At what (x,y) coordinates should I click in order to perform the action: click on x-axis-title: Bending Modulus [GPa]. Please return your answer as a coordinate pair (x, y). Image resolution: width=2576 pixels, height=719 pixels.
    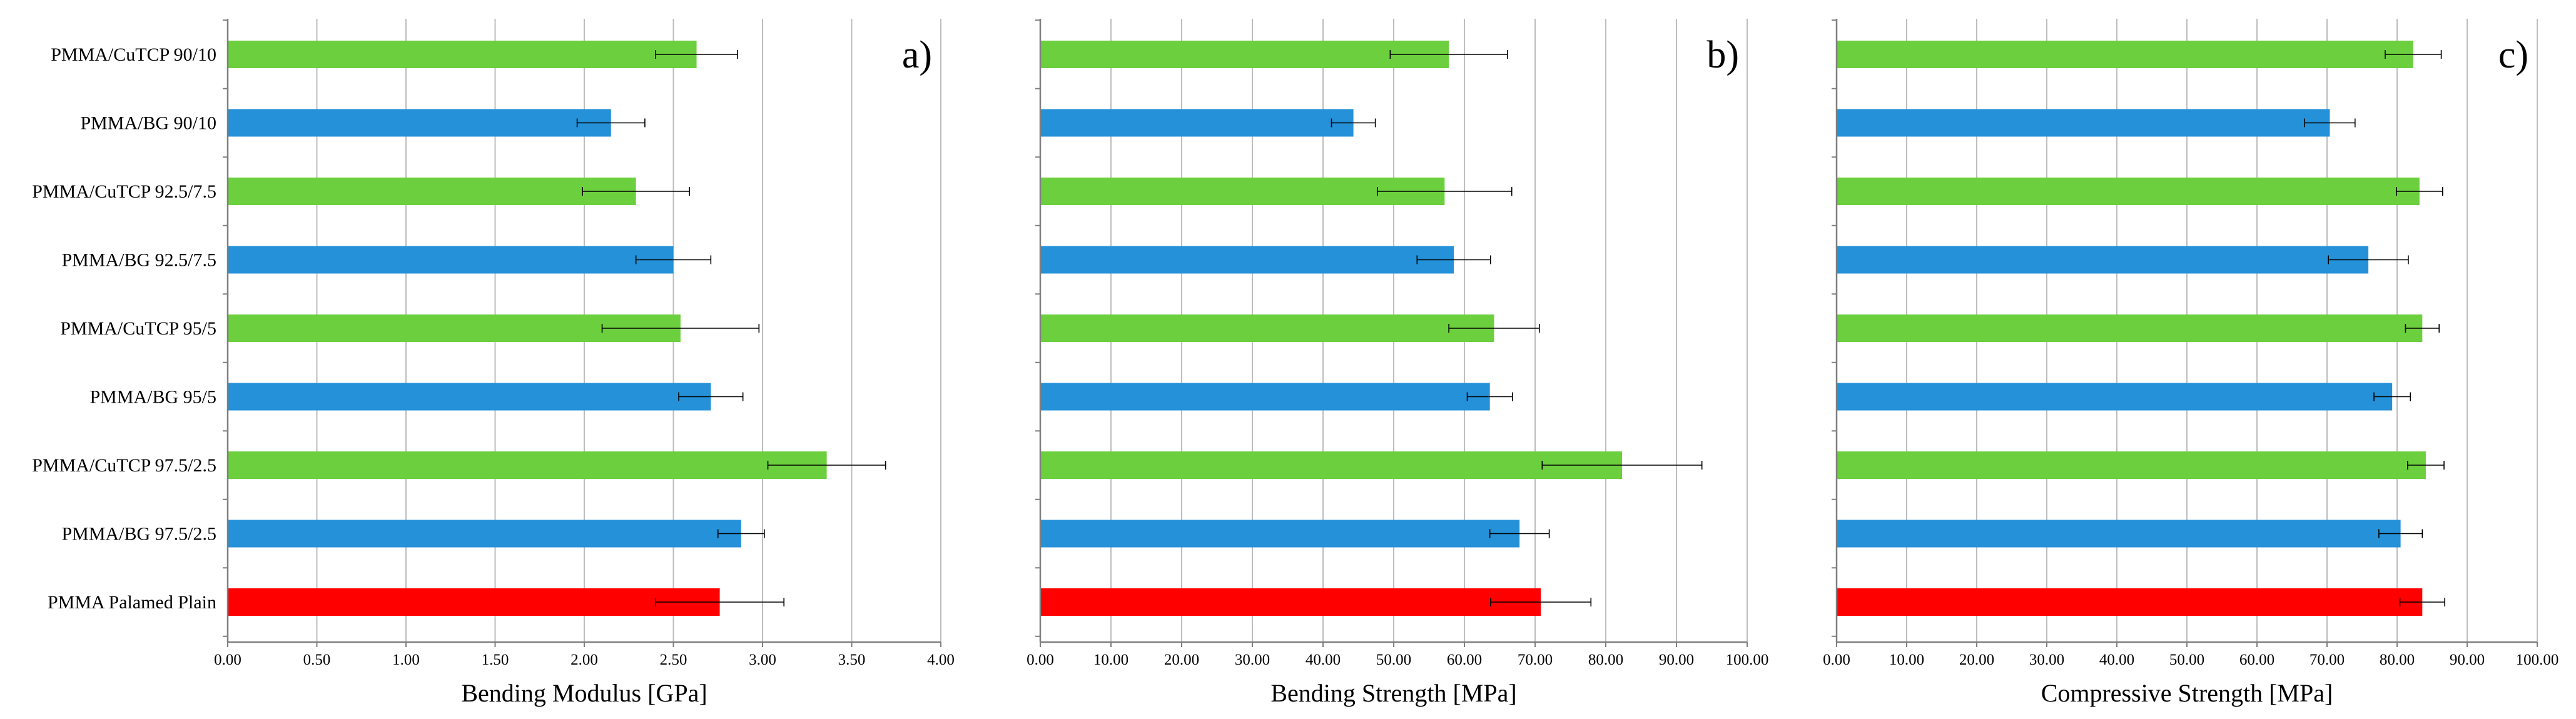
    Looking at the image, I should click on (584, 693).